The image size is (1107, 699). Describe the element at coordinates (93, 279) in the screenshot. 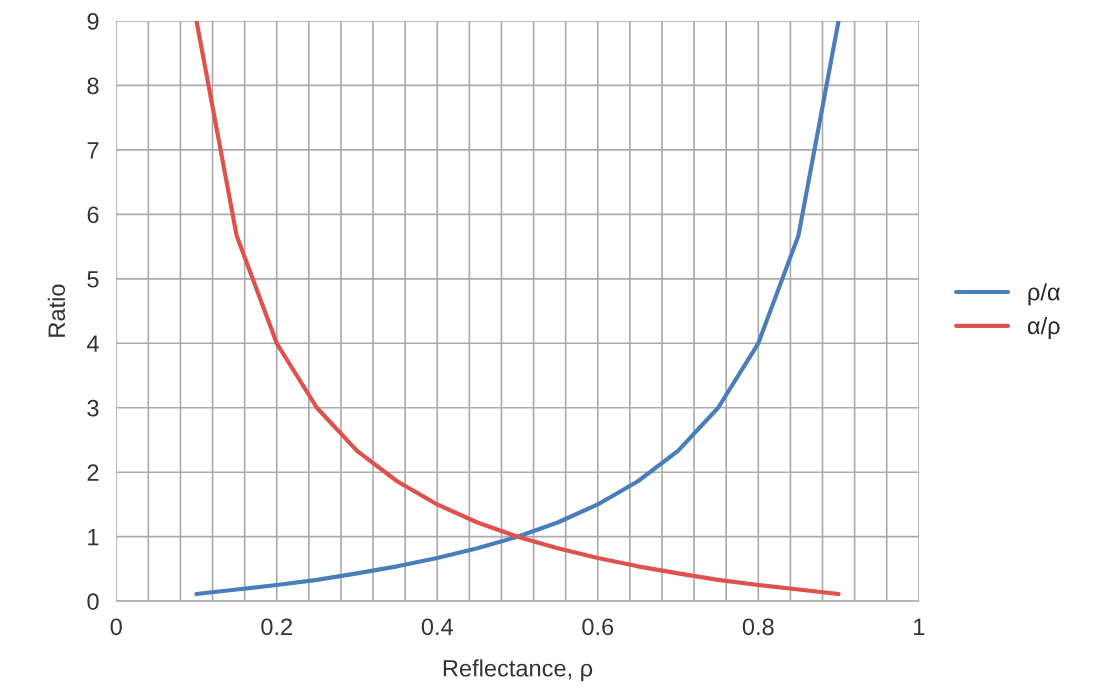

I see `y-tick-label: 5` at that location.